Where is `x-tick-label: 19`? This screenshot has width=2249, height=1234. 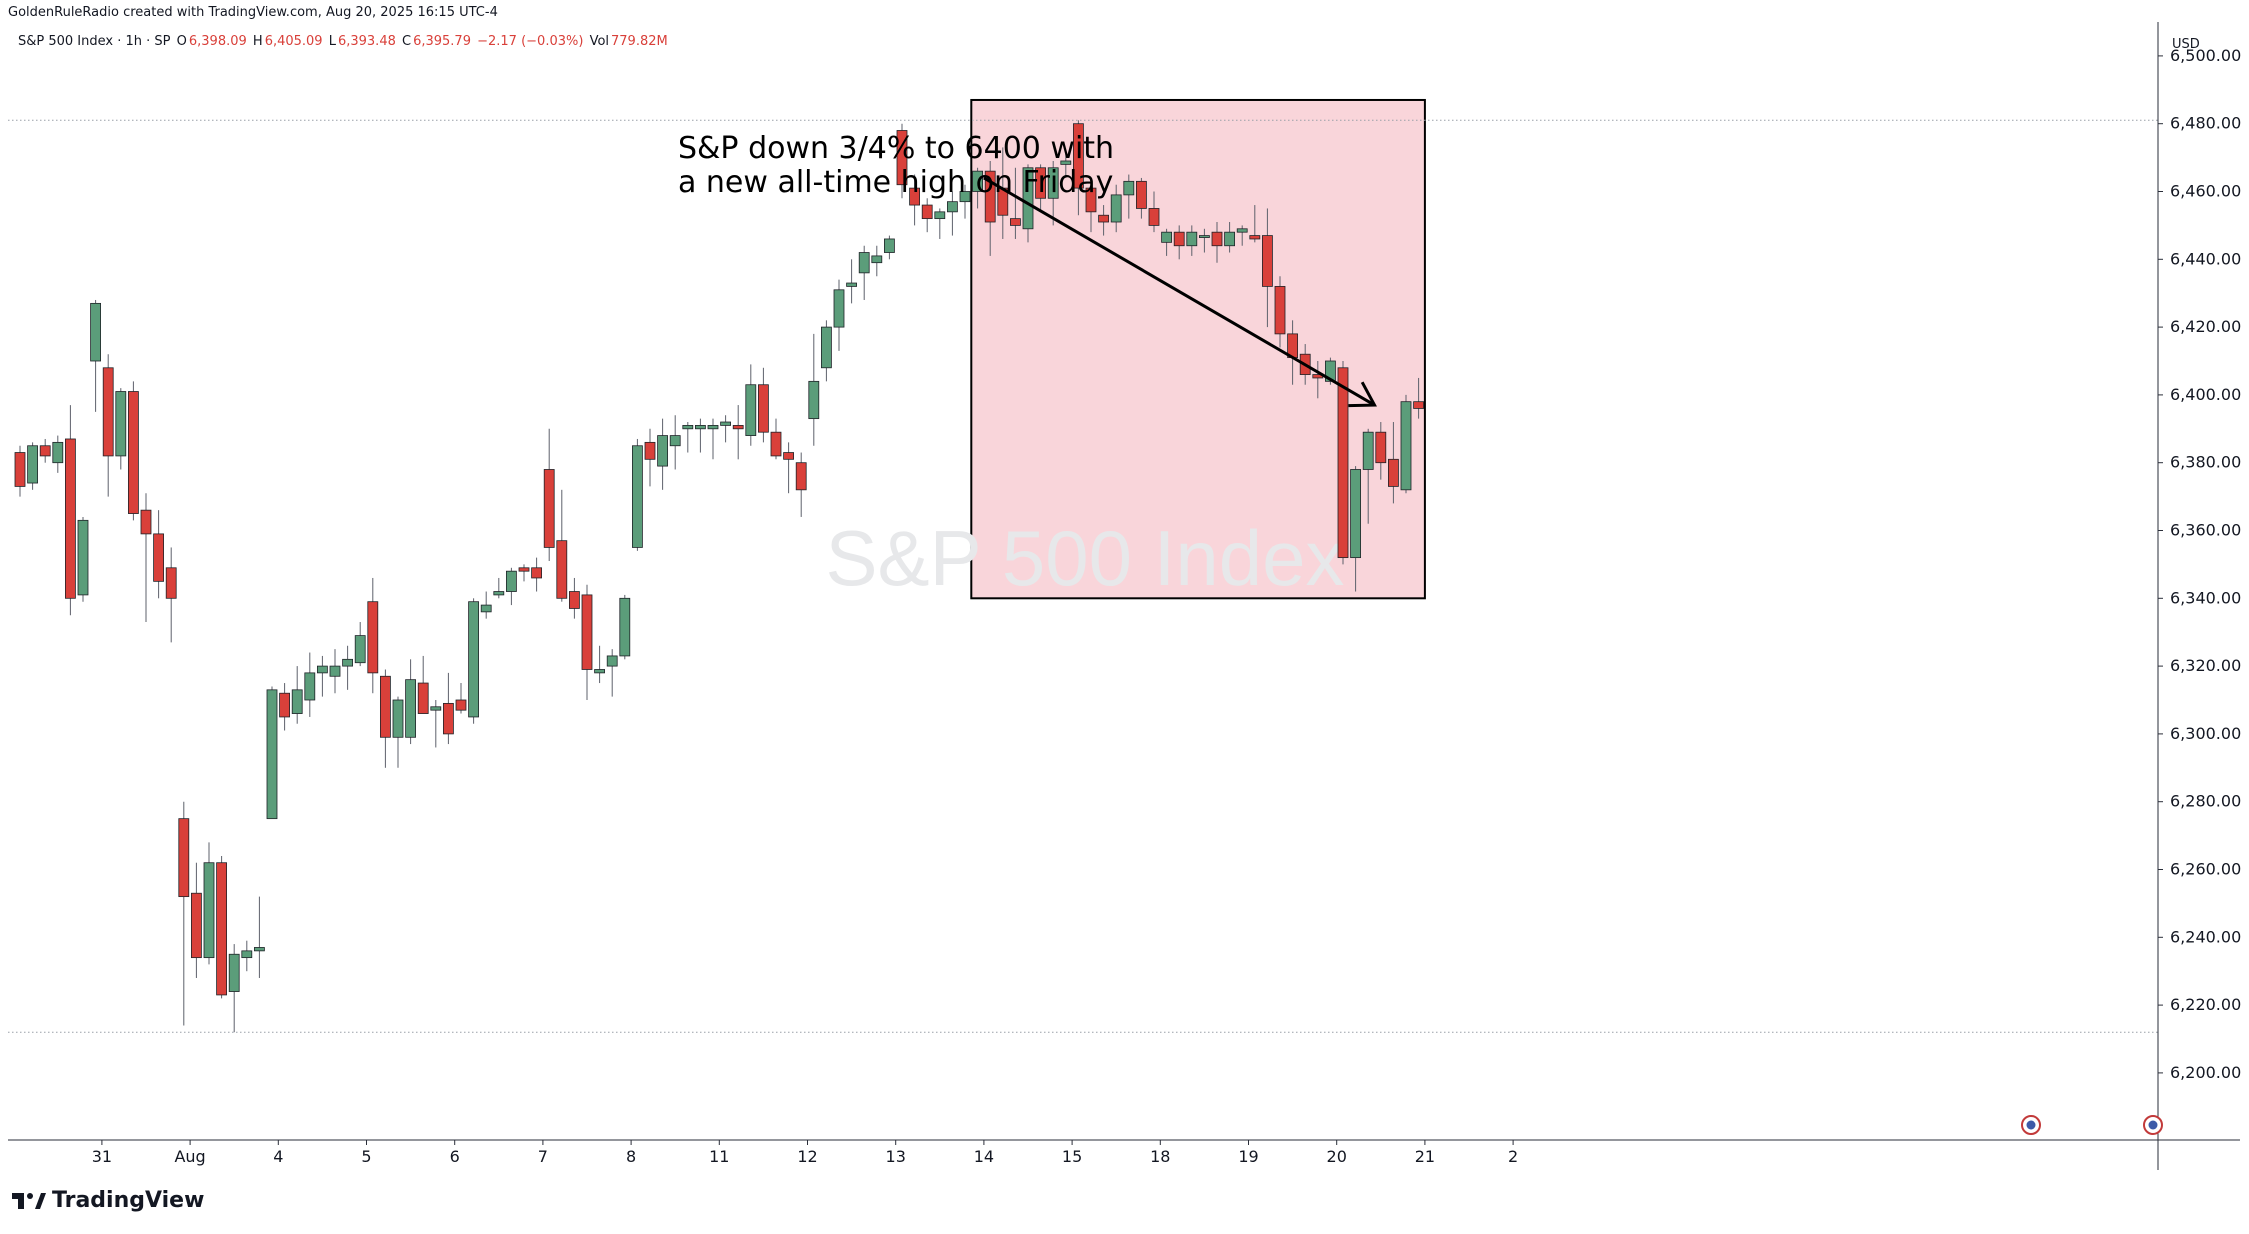
x-tick-label: 19 is located at coordinates (1248, 1156).